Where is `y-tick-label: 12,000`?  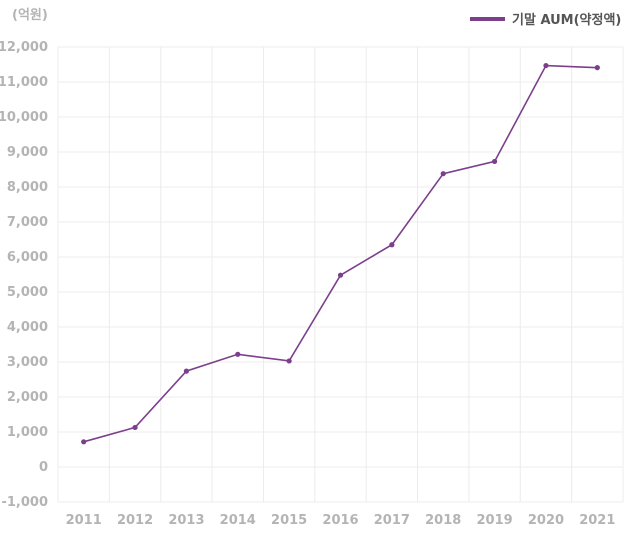 y-tick-label: 12,000 is located at coordinates (24, 47).